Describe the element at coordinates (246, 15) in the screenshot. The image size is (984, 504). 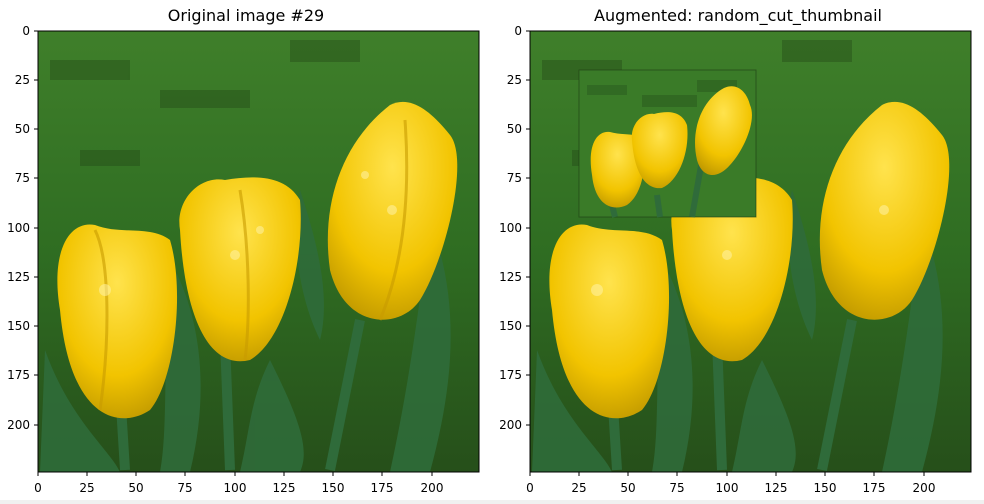
I see `panel-title: Original image #29` at that location.